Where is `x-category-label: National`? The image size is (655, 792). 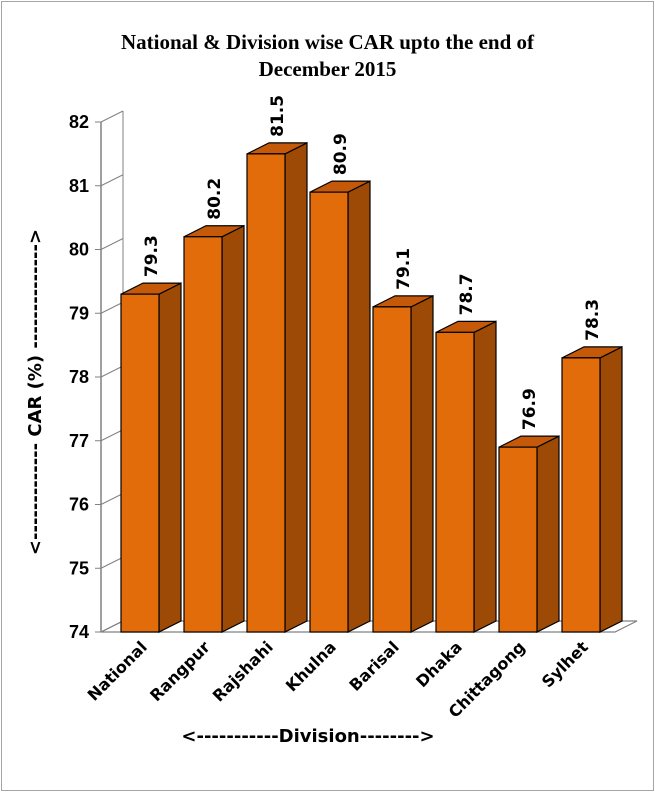
x-category-label: National is located at coordinates (117, 670).